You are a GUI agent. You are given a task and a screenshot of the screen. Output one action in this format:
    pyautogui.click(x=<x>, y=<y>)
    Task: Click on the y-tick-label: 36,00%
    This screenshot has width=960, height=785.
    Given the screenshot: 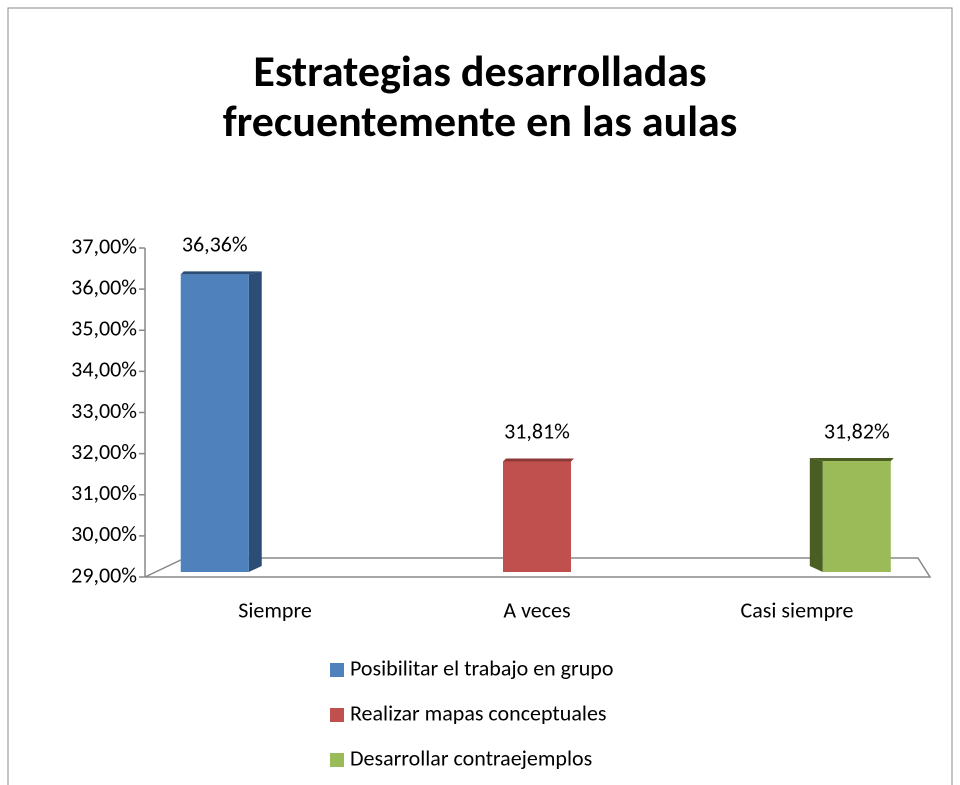 What is the action you would take?
    pyautogui.click(x=104, y=286)
    